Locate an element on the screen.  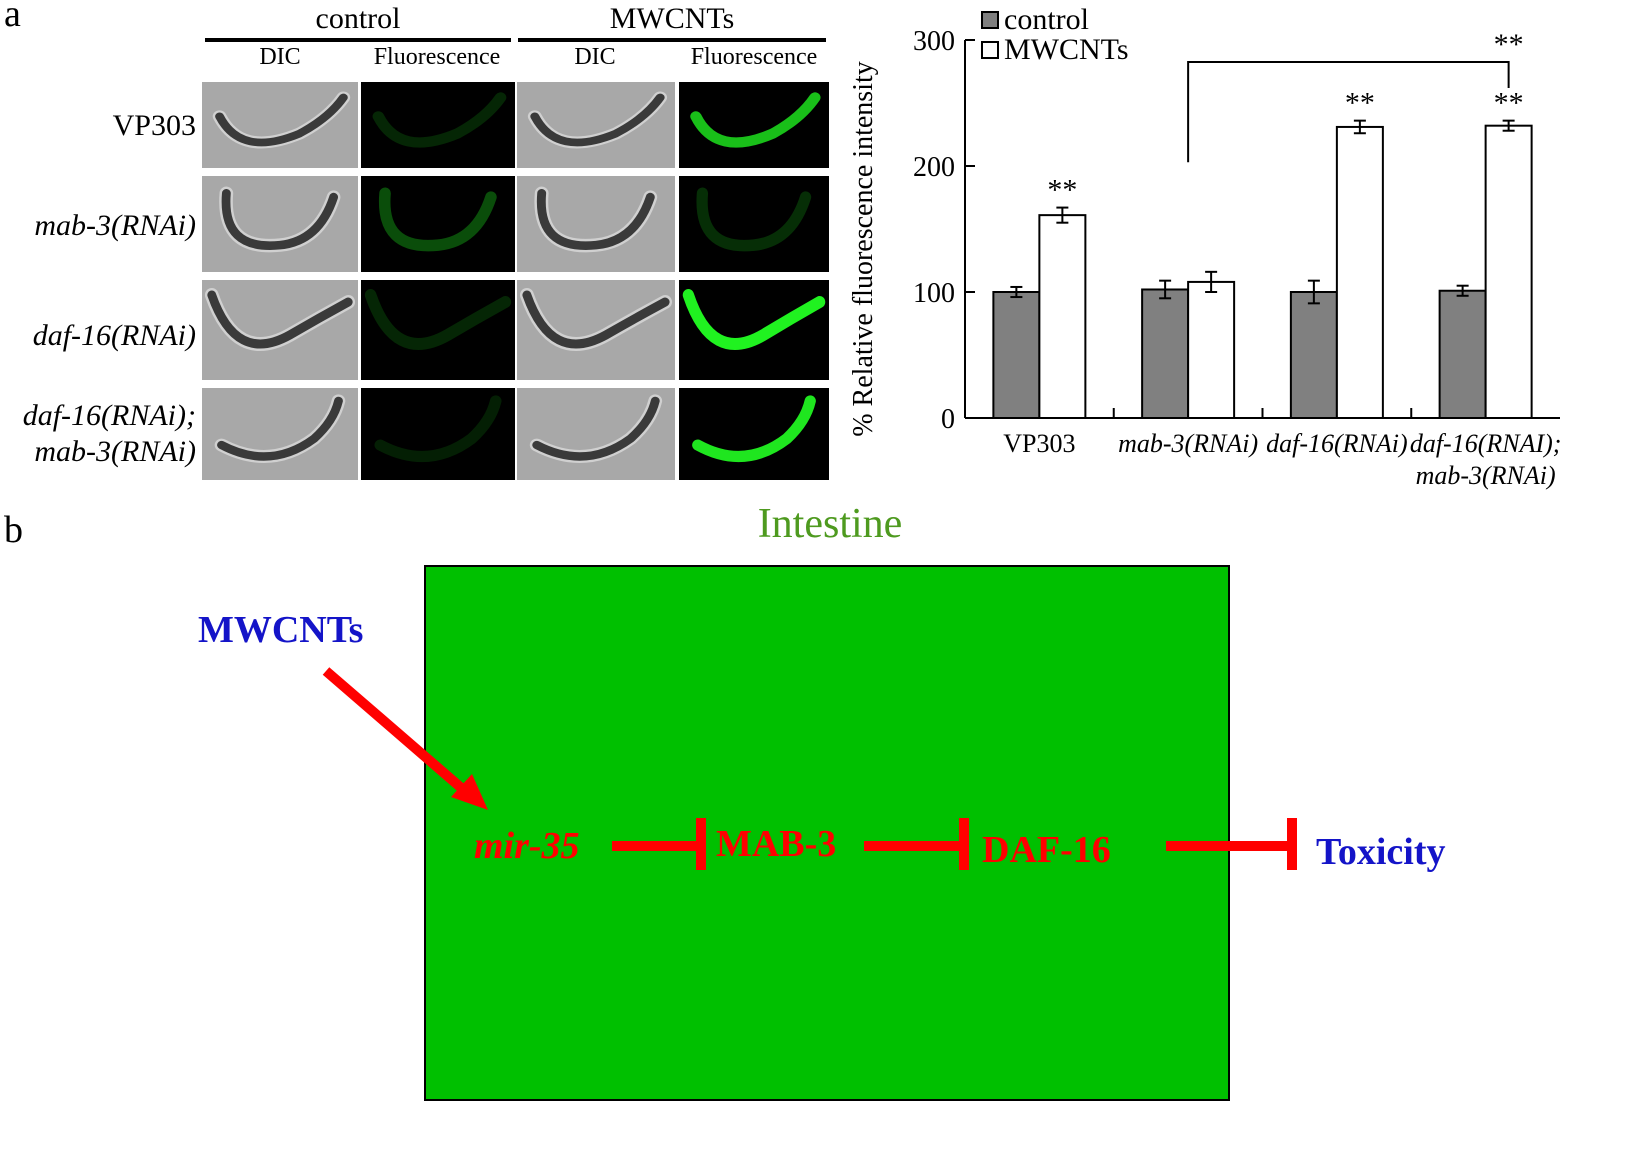
column-header-mwcnts-fluorescence: Fluorescence is located at coordinates (754, 57).